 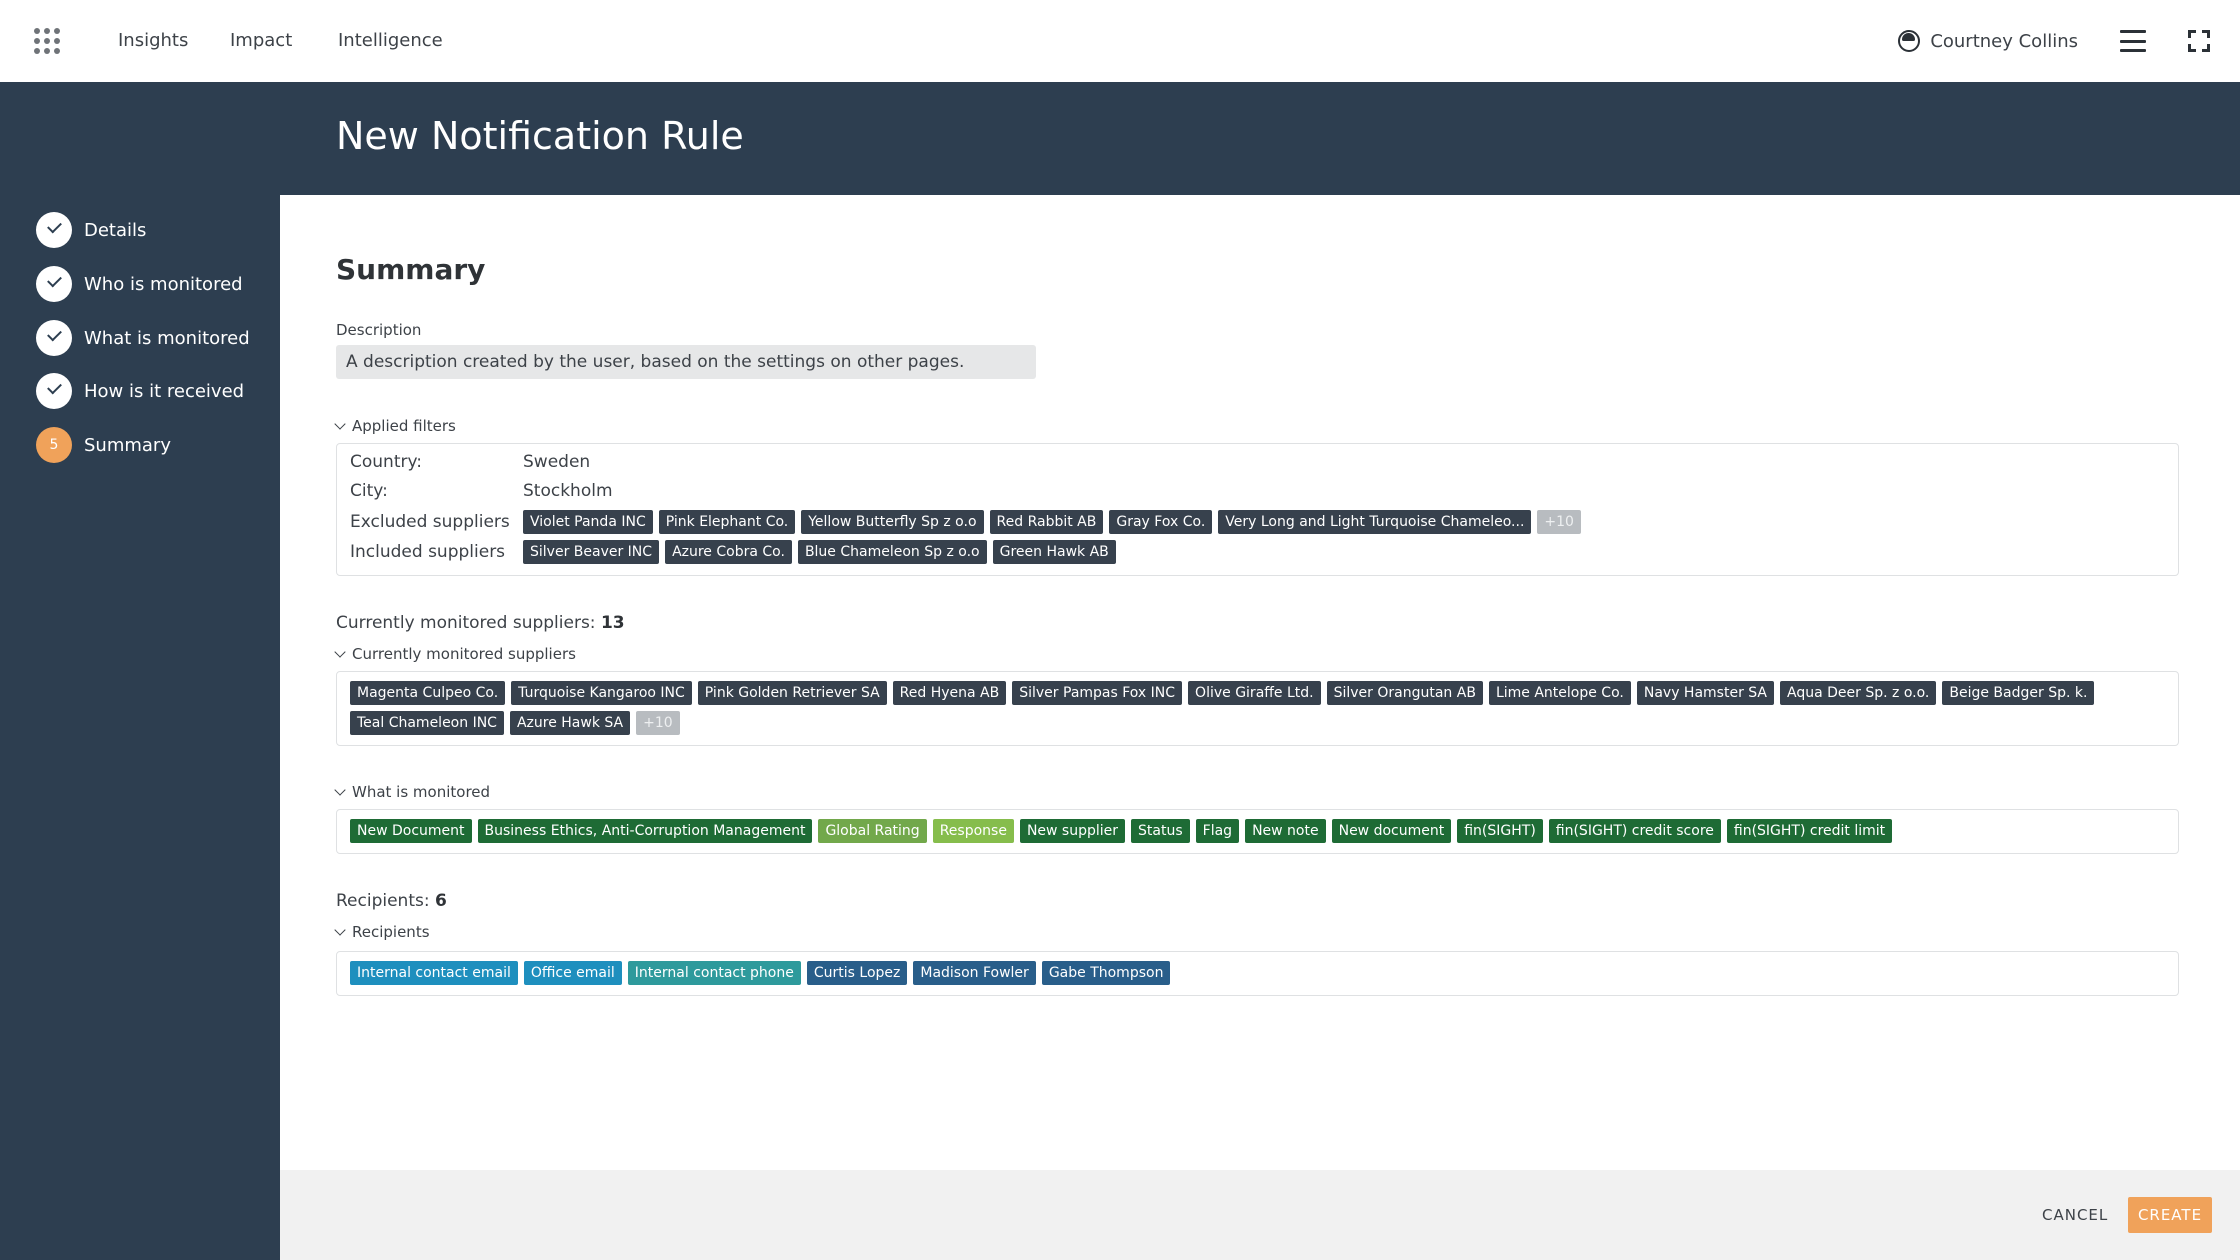 I want to click on monitored-tags-row: Teal Chameleon INC Azure Hawk SA +10, so click(x=1257, y=723).